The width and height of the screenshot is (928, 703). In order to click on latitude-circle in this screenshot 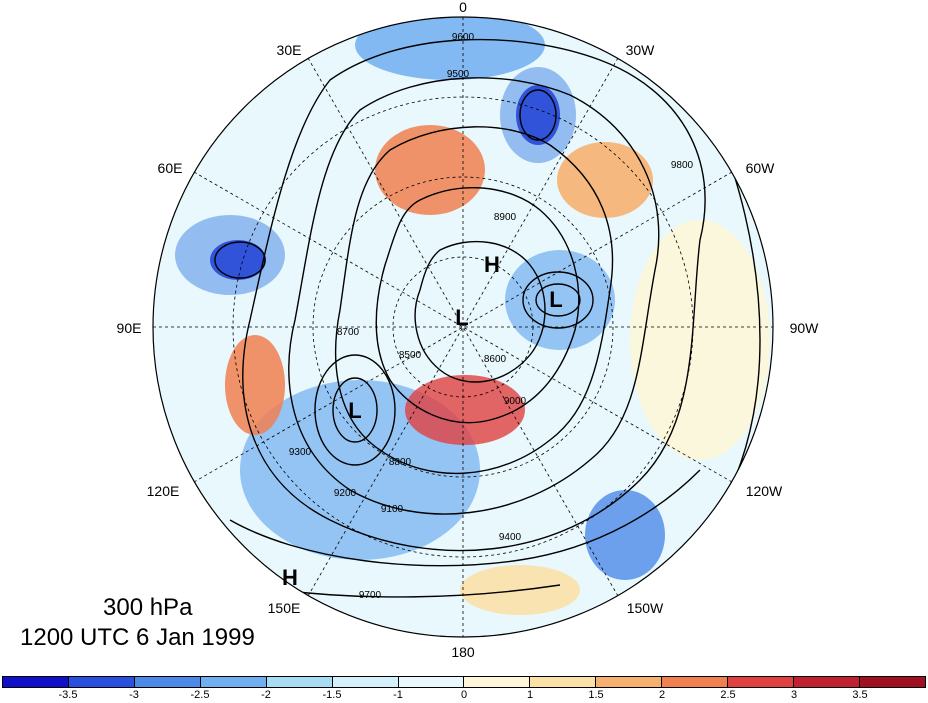, I will do `click(463, 327)`.